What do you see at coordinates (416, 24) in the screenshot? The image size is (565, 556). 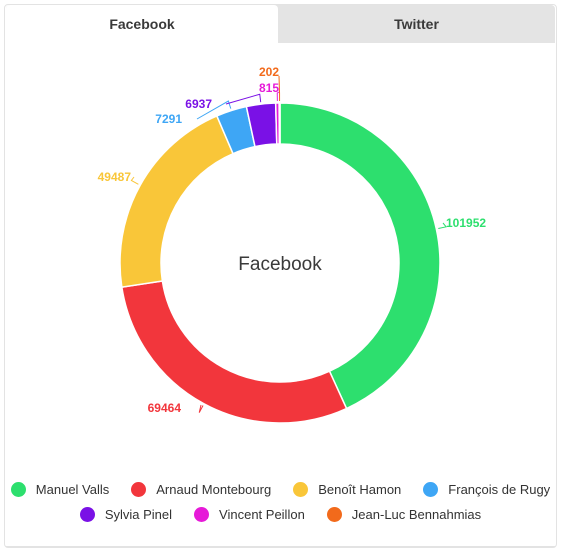 I see `tab-twitter: Twitter` at bounding box center [416, 24].